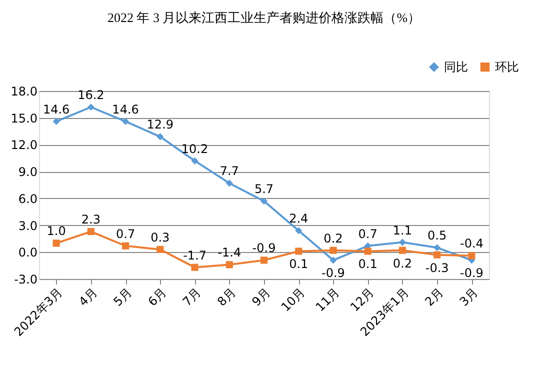 The image size is (554, 370). What do you see at coordinates (472, 243) in the screenshot?
I see `data-label: -0.4` at bounding box center [472, 243].